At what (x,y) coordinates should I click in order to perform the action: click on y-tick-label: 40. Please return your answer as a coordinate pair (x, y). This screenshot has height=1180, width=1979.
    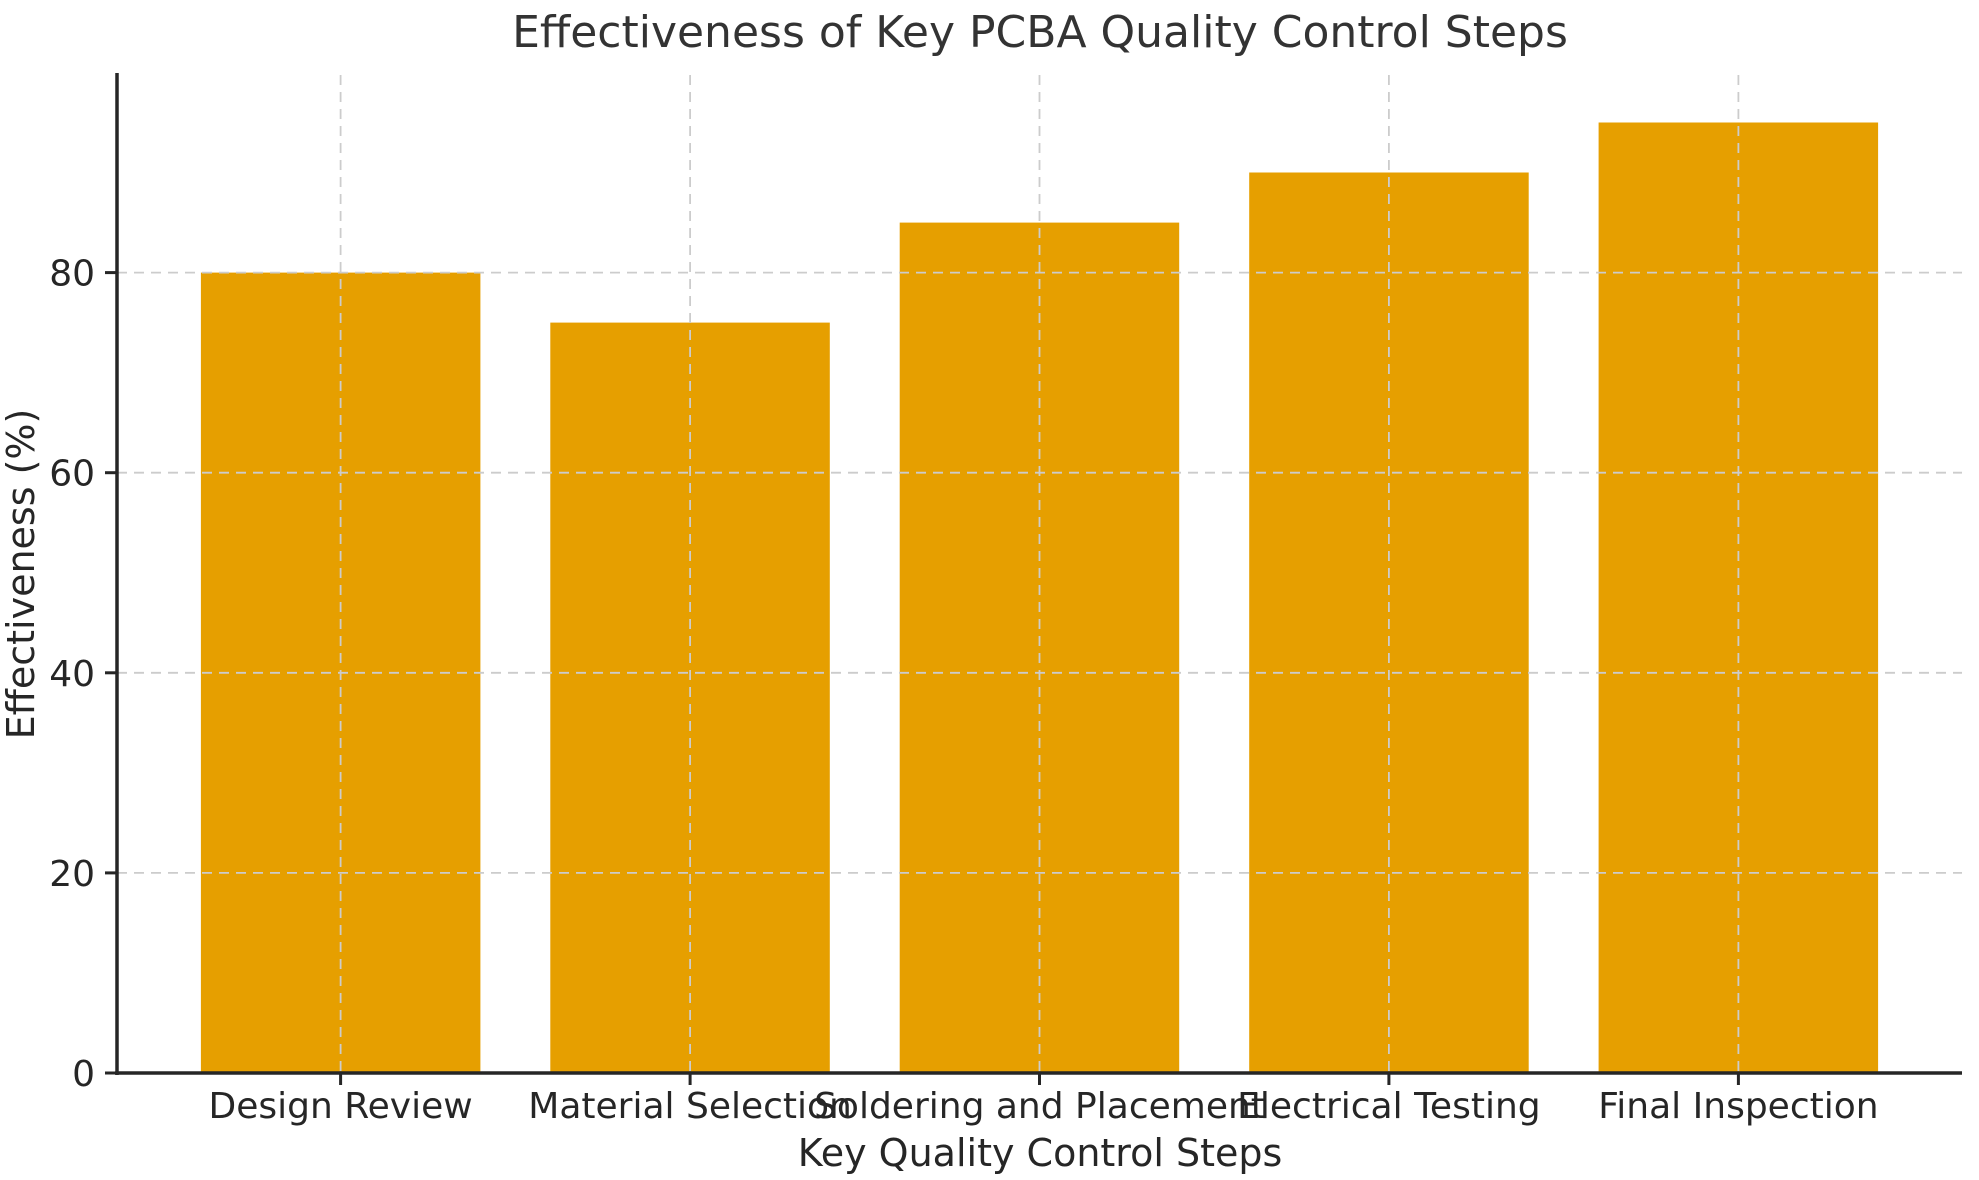
    Looking at the image, I should click on (72, 674).